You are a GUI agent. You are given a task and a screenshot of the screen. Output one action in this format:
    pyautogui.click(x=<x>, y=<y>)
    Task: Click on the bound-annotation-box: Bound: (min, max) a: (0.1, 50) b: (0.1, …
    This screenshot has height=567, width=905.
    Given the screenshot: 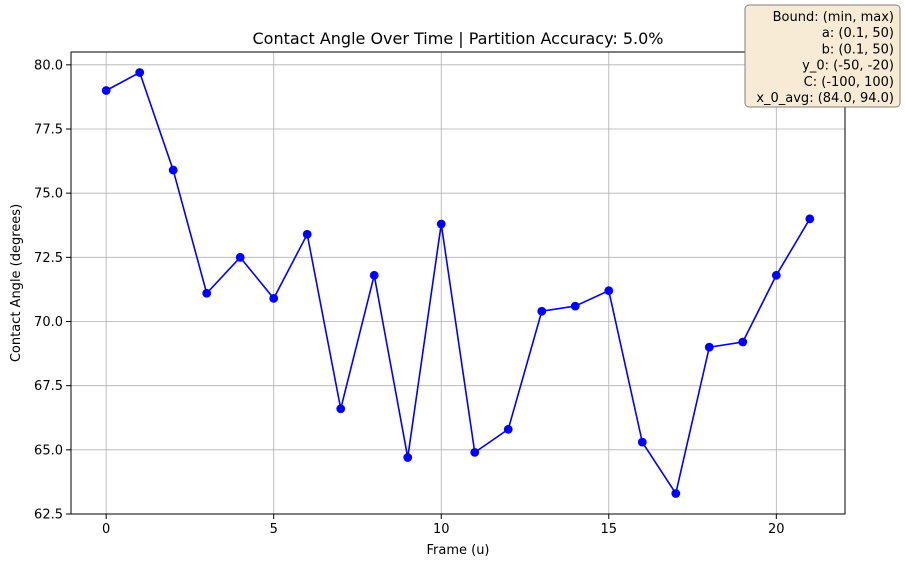 What is the action you would take?
    pyautogui.click(x=822, y=56)
    